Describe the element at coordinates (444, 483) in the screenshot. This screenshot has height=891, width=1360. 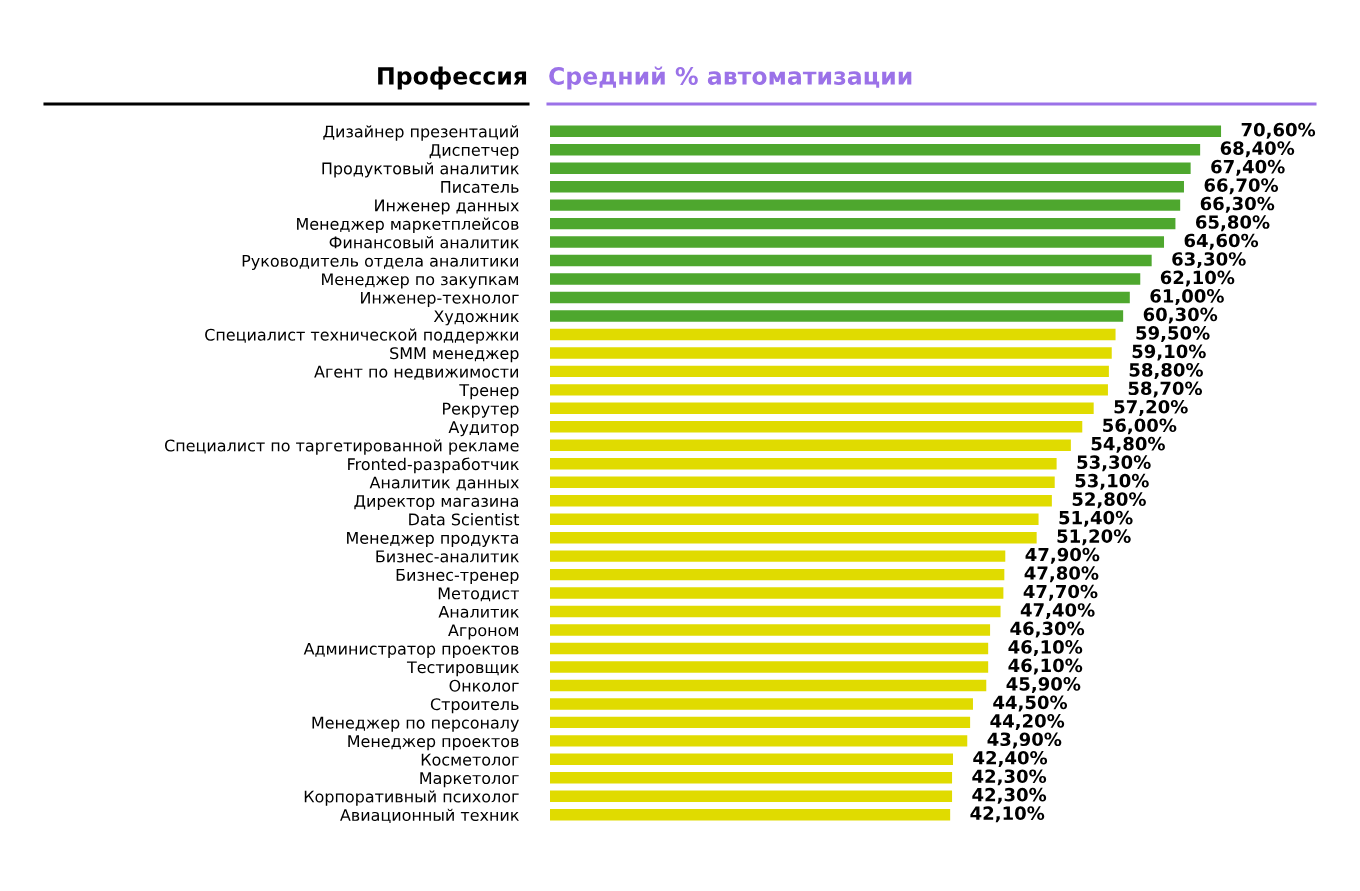
I see `y-tick-label: Аналитик данных` at that location.